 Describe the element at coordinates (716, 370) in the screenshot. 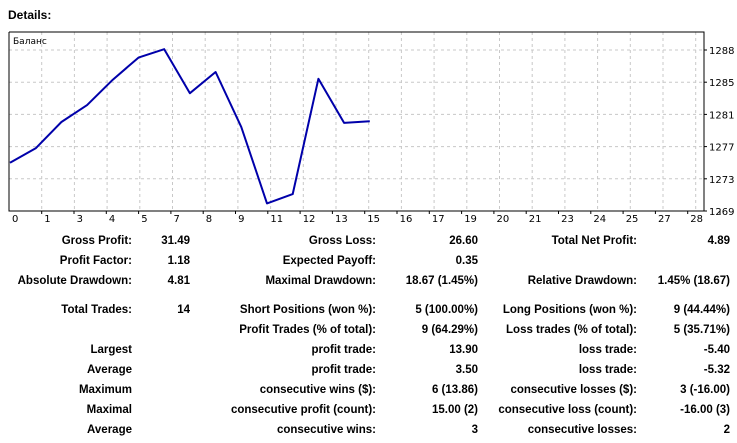

I see `stat-value: -5.32` at that location.